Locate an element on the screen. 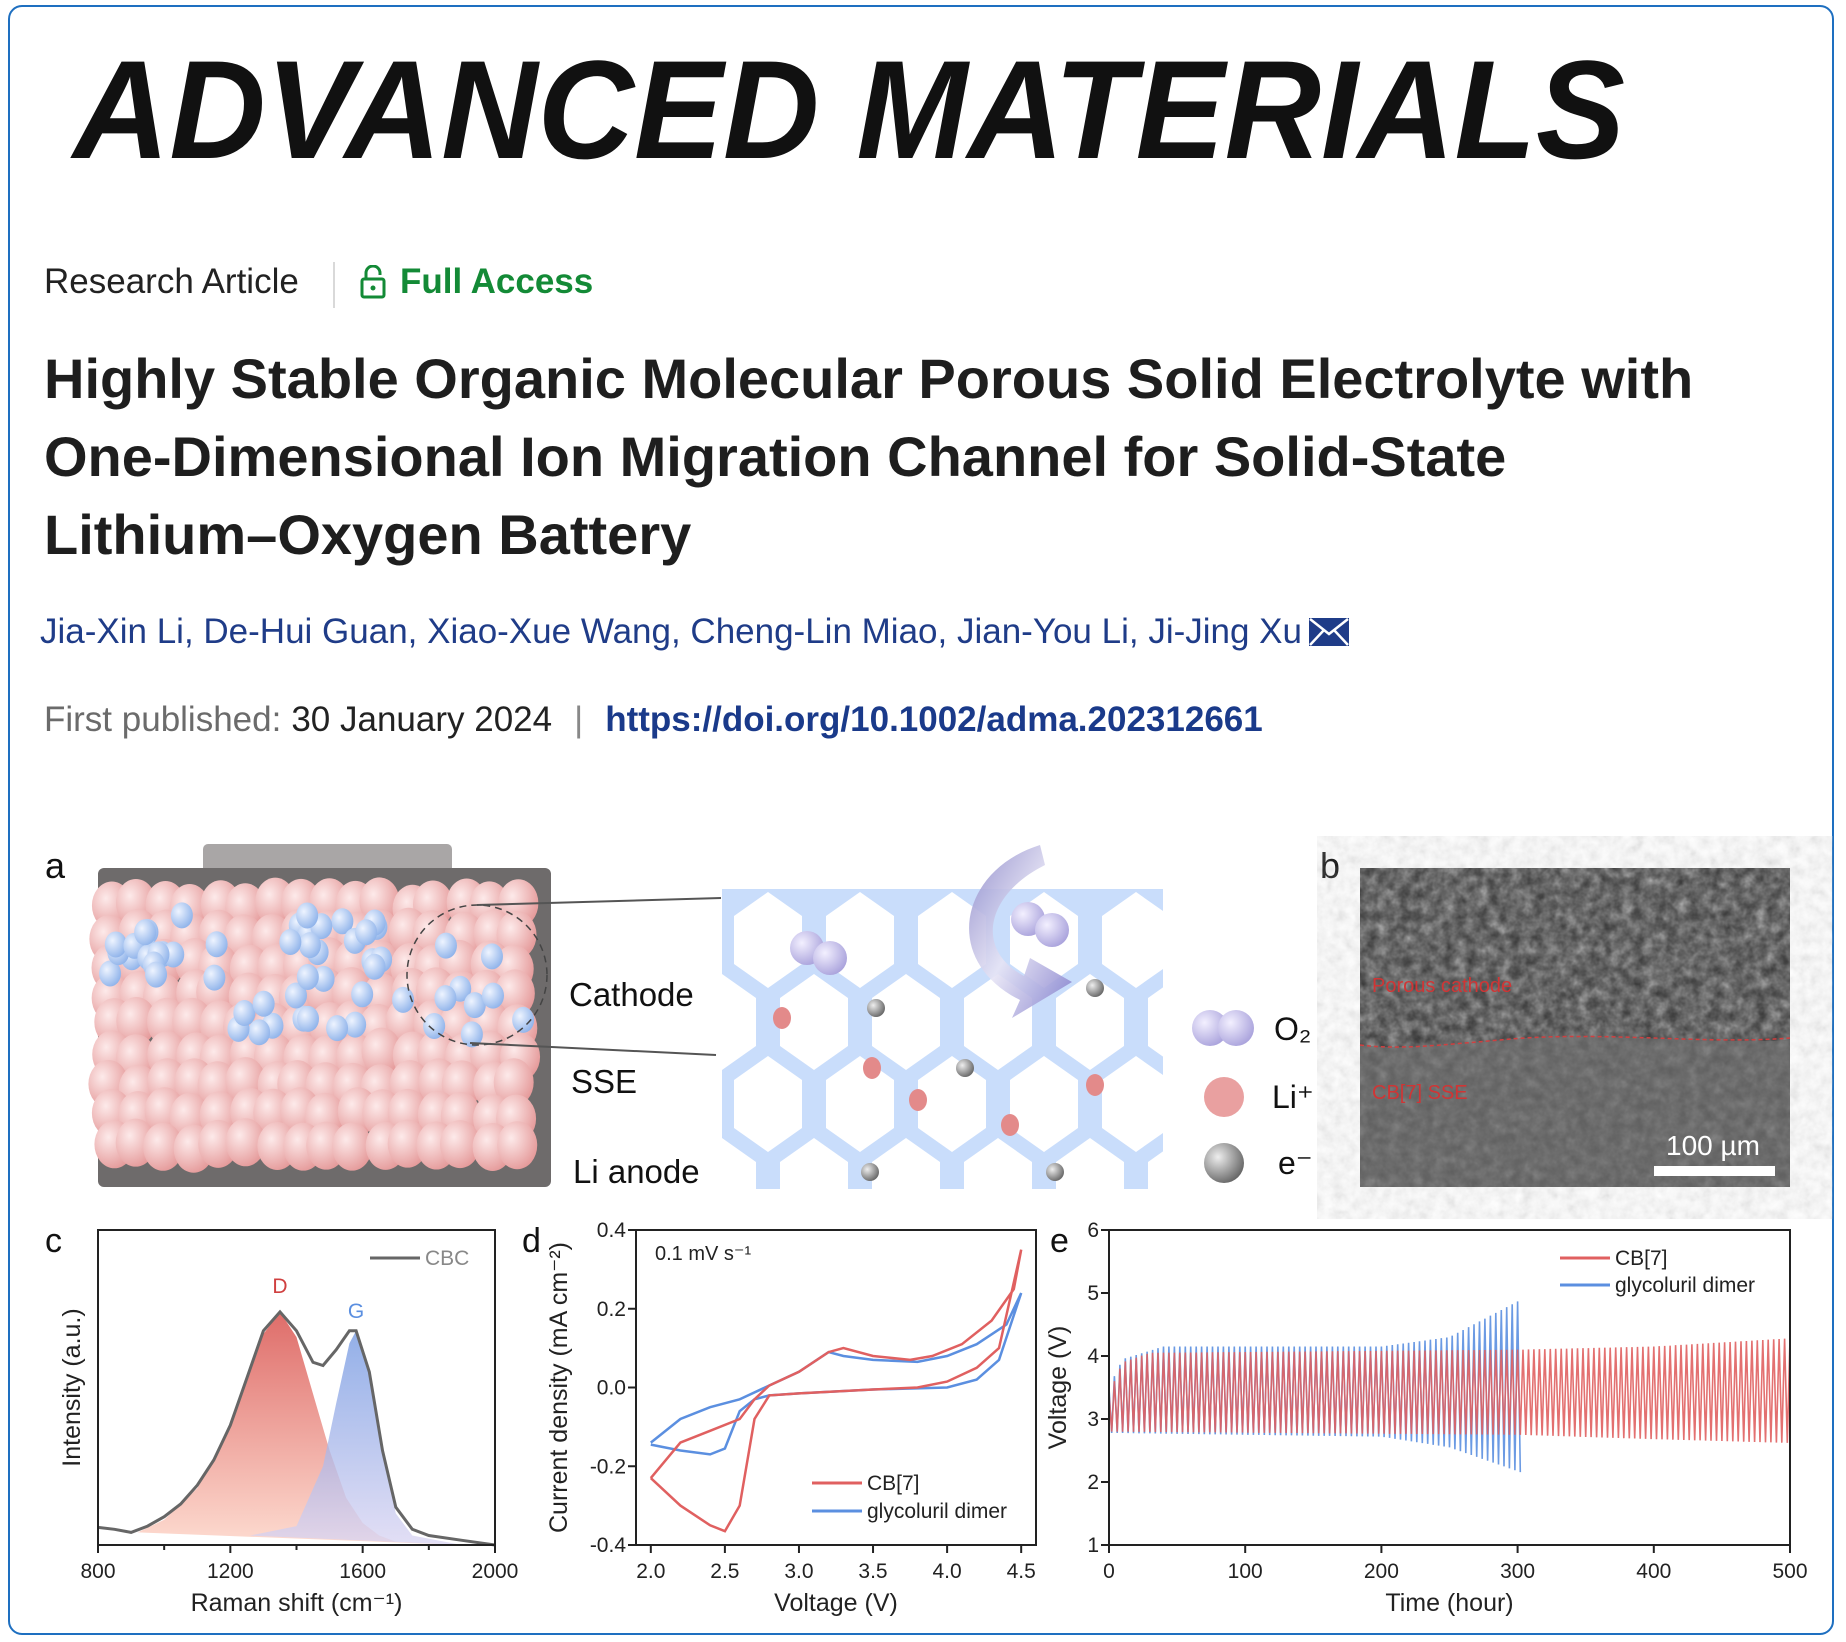 The height and width of the screenshot is (1642, 1846). x-tick-label: 300 is located at coordinates (1517, 1571).